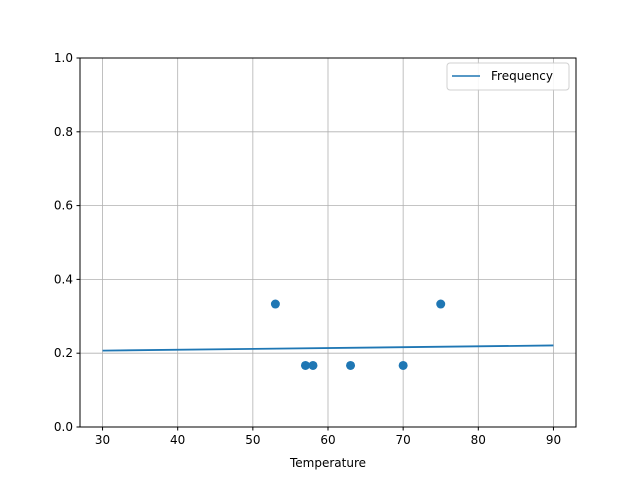  I want to click on x-tick-label: 50, so click(252, 440).